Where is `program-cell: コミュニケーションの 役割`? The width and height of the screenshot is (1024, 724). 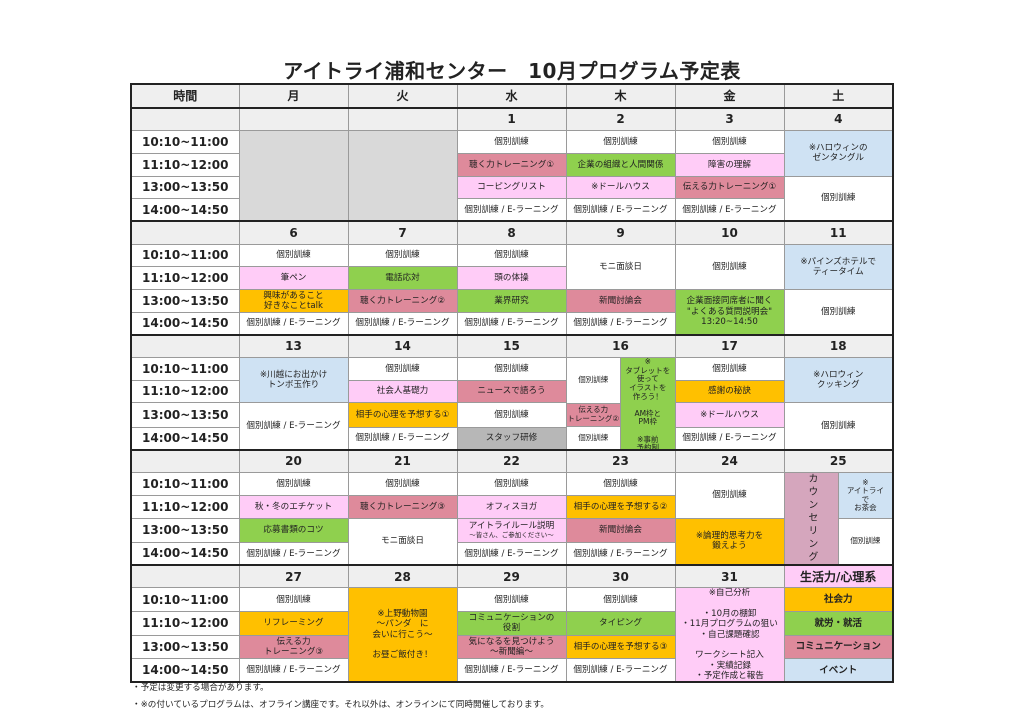
program-cell: コミュニケーションの 役割 is located at coordinates (511, 623).